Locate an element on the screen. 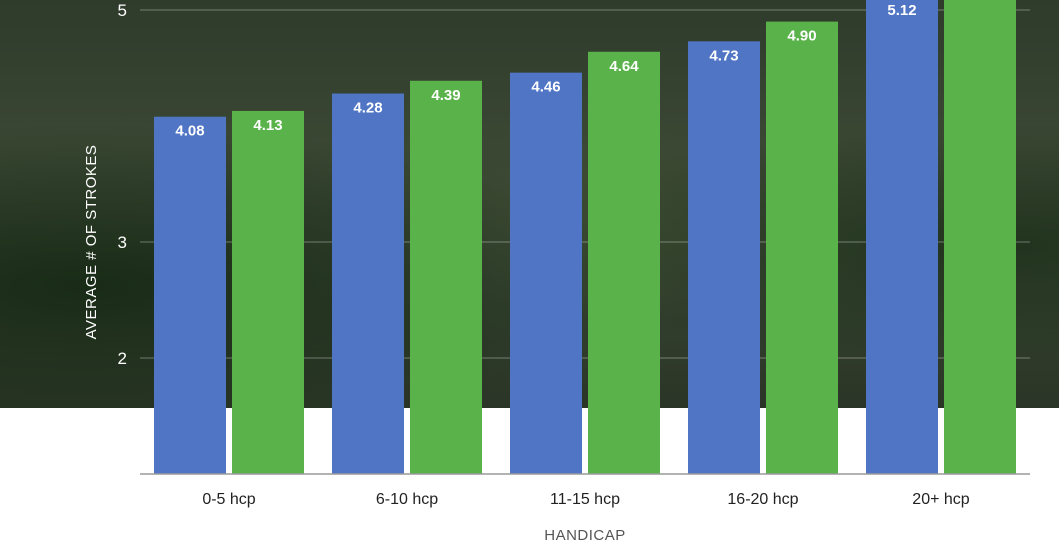 The height and width of the screenshot is (543, 1059). x-axis-ticks: 0-5 hcp 6-10 hcp 11-15 hcp 16-20 hcp 20+ hcp is located at coordinates (585, 499).